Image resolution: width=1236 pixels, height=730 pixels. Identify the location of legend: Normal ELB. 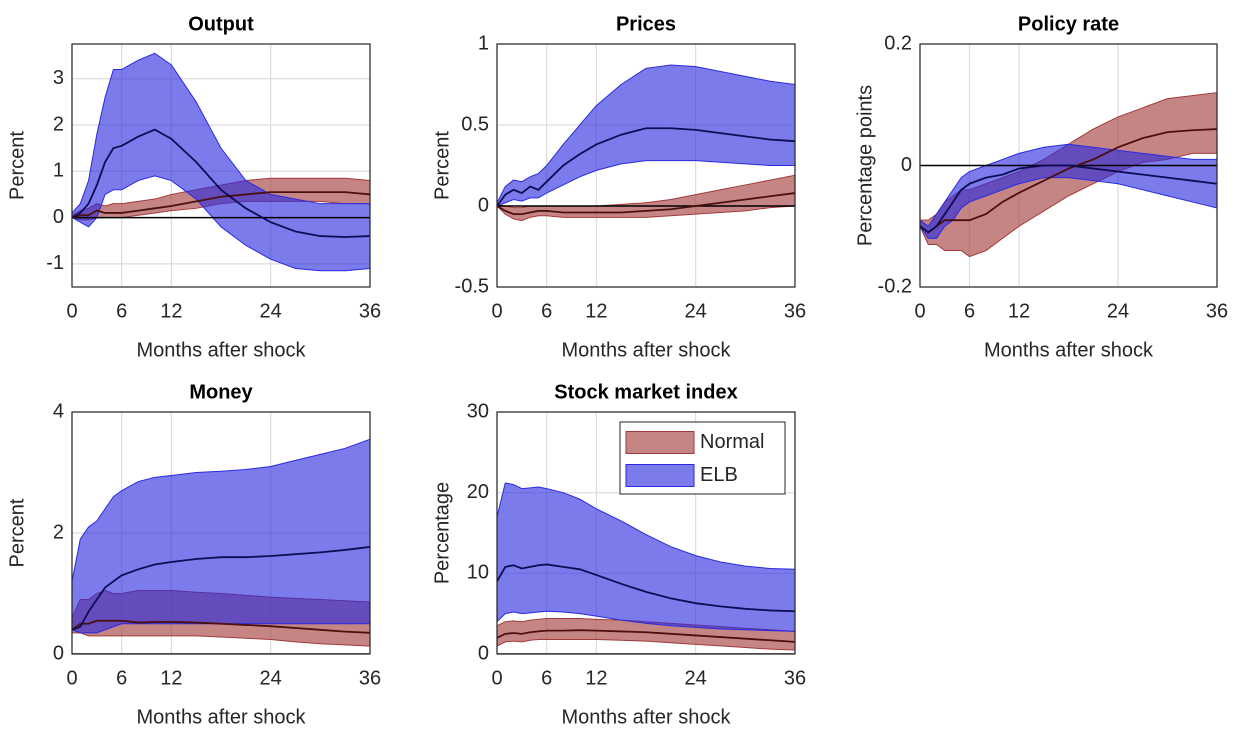
(702, 458).